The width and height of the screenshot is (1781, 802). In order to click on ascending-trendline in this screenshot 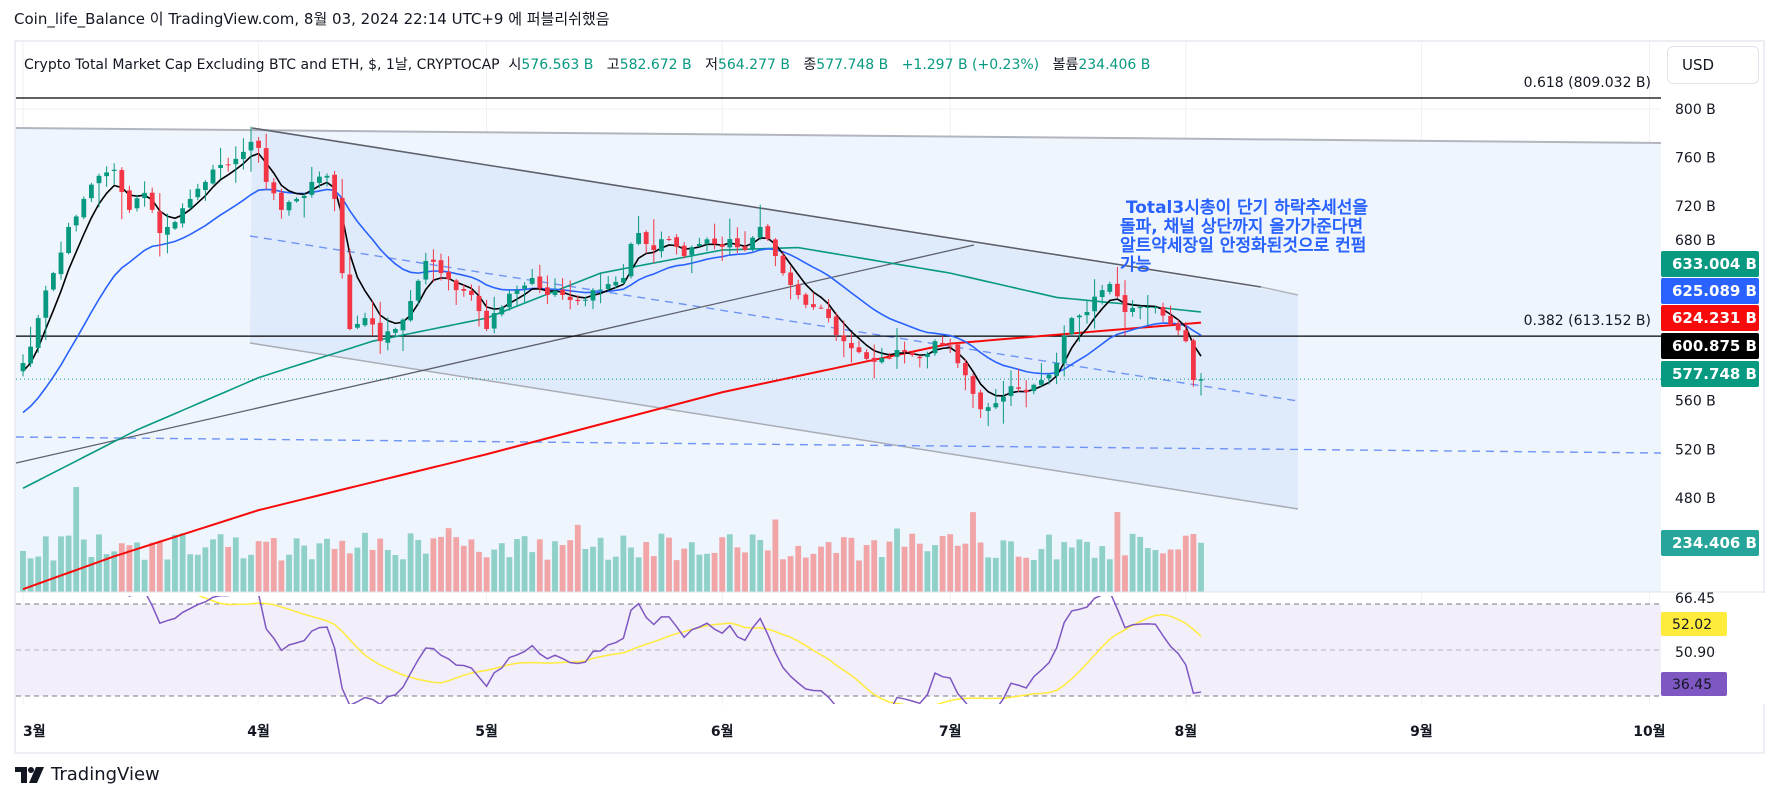, I will do `click(495, 354)`.